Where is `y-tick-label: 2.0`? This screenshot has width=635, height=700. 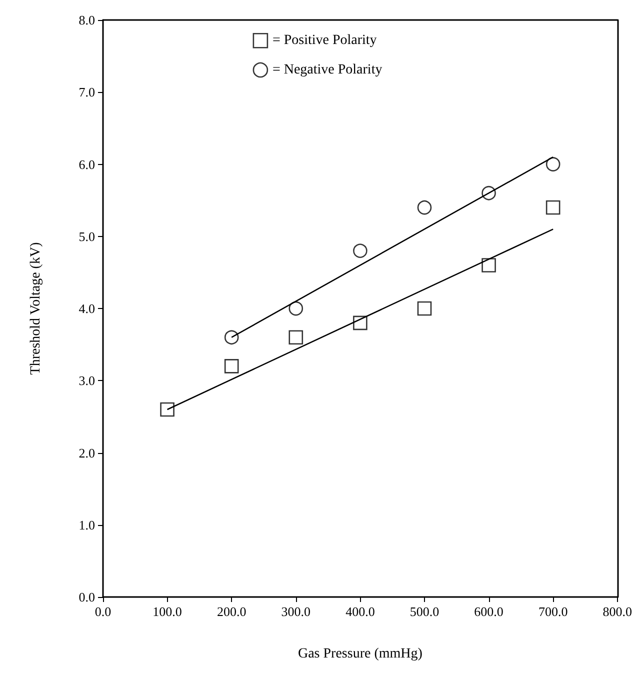
y-tick-label: 2.0 is located at coordinates (86, 452).